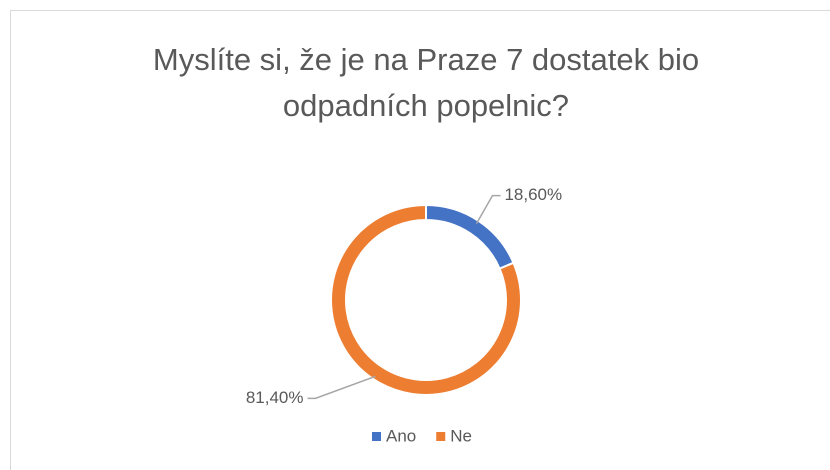 This screenshot has height=470, width=830. What do you see at coordinates (275, 397) in the screenshot?
I see `data-label: 81,40%` at bounding box center [275, 397].